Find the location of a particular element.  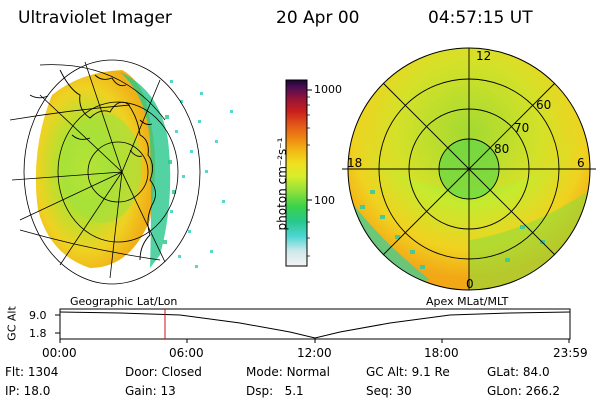

geographic-caption: Geographic Lat/Lon is located at coordinates (124, 301).